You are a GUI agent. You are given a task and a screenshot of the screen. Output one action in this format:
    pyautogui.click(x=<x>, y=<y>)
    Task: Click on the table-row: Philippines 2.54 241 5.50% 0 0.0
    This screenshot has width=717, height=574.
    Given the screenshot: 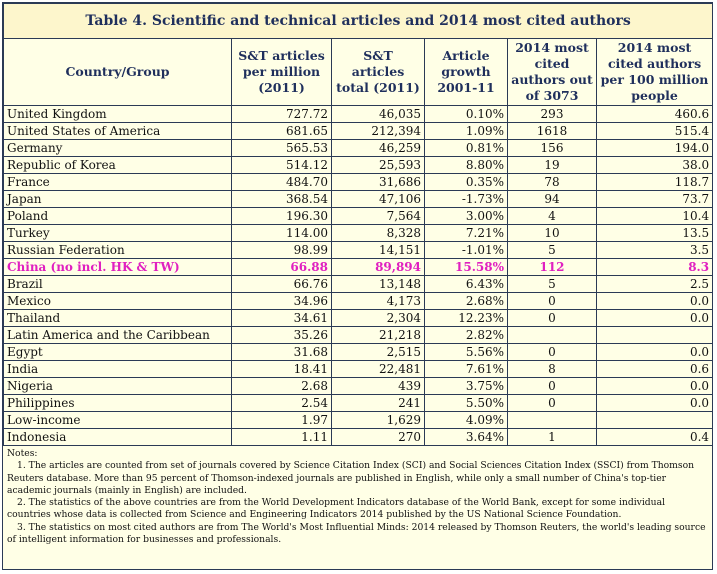 What is the action you would take?
    pyautogui.click(x=358, y=403)
    